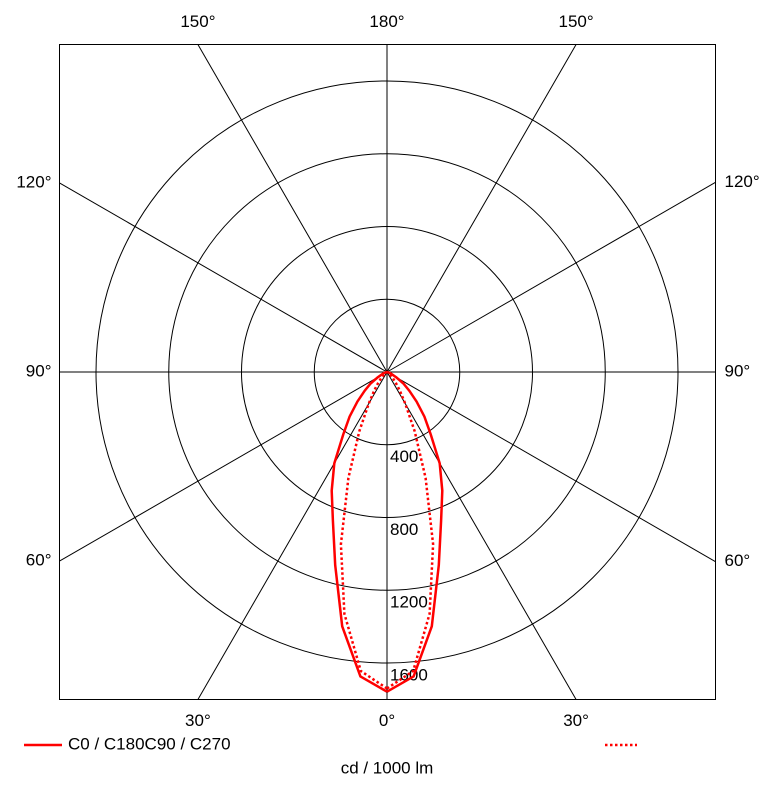 The height and width of the screenshot is (786, 777). Describe the element at coordinates (409, 602) in the screenshot. I see `radial-label: 1200` at that location.